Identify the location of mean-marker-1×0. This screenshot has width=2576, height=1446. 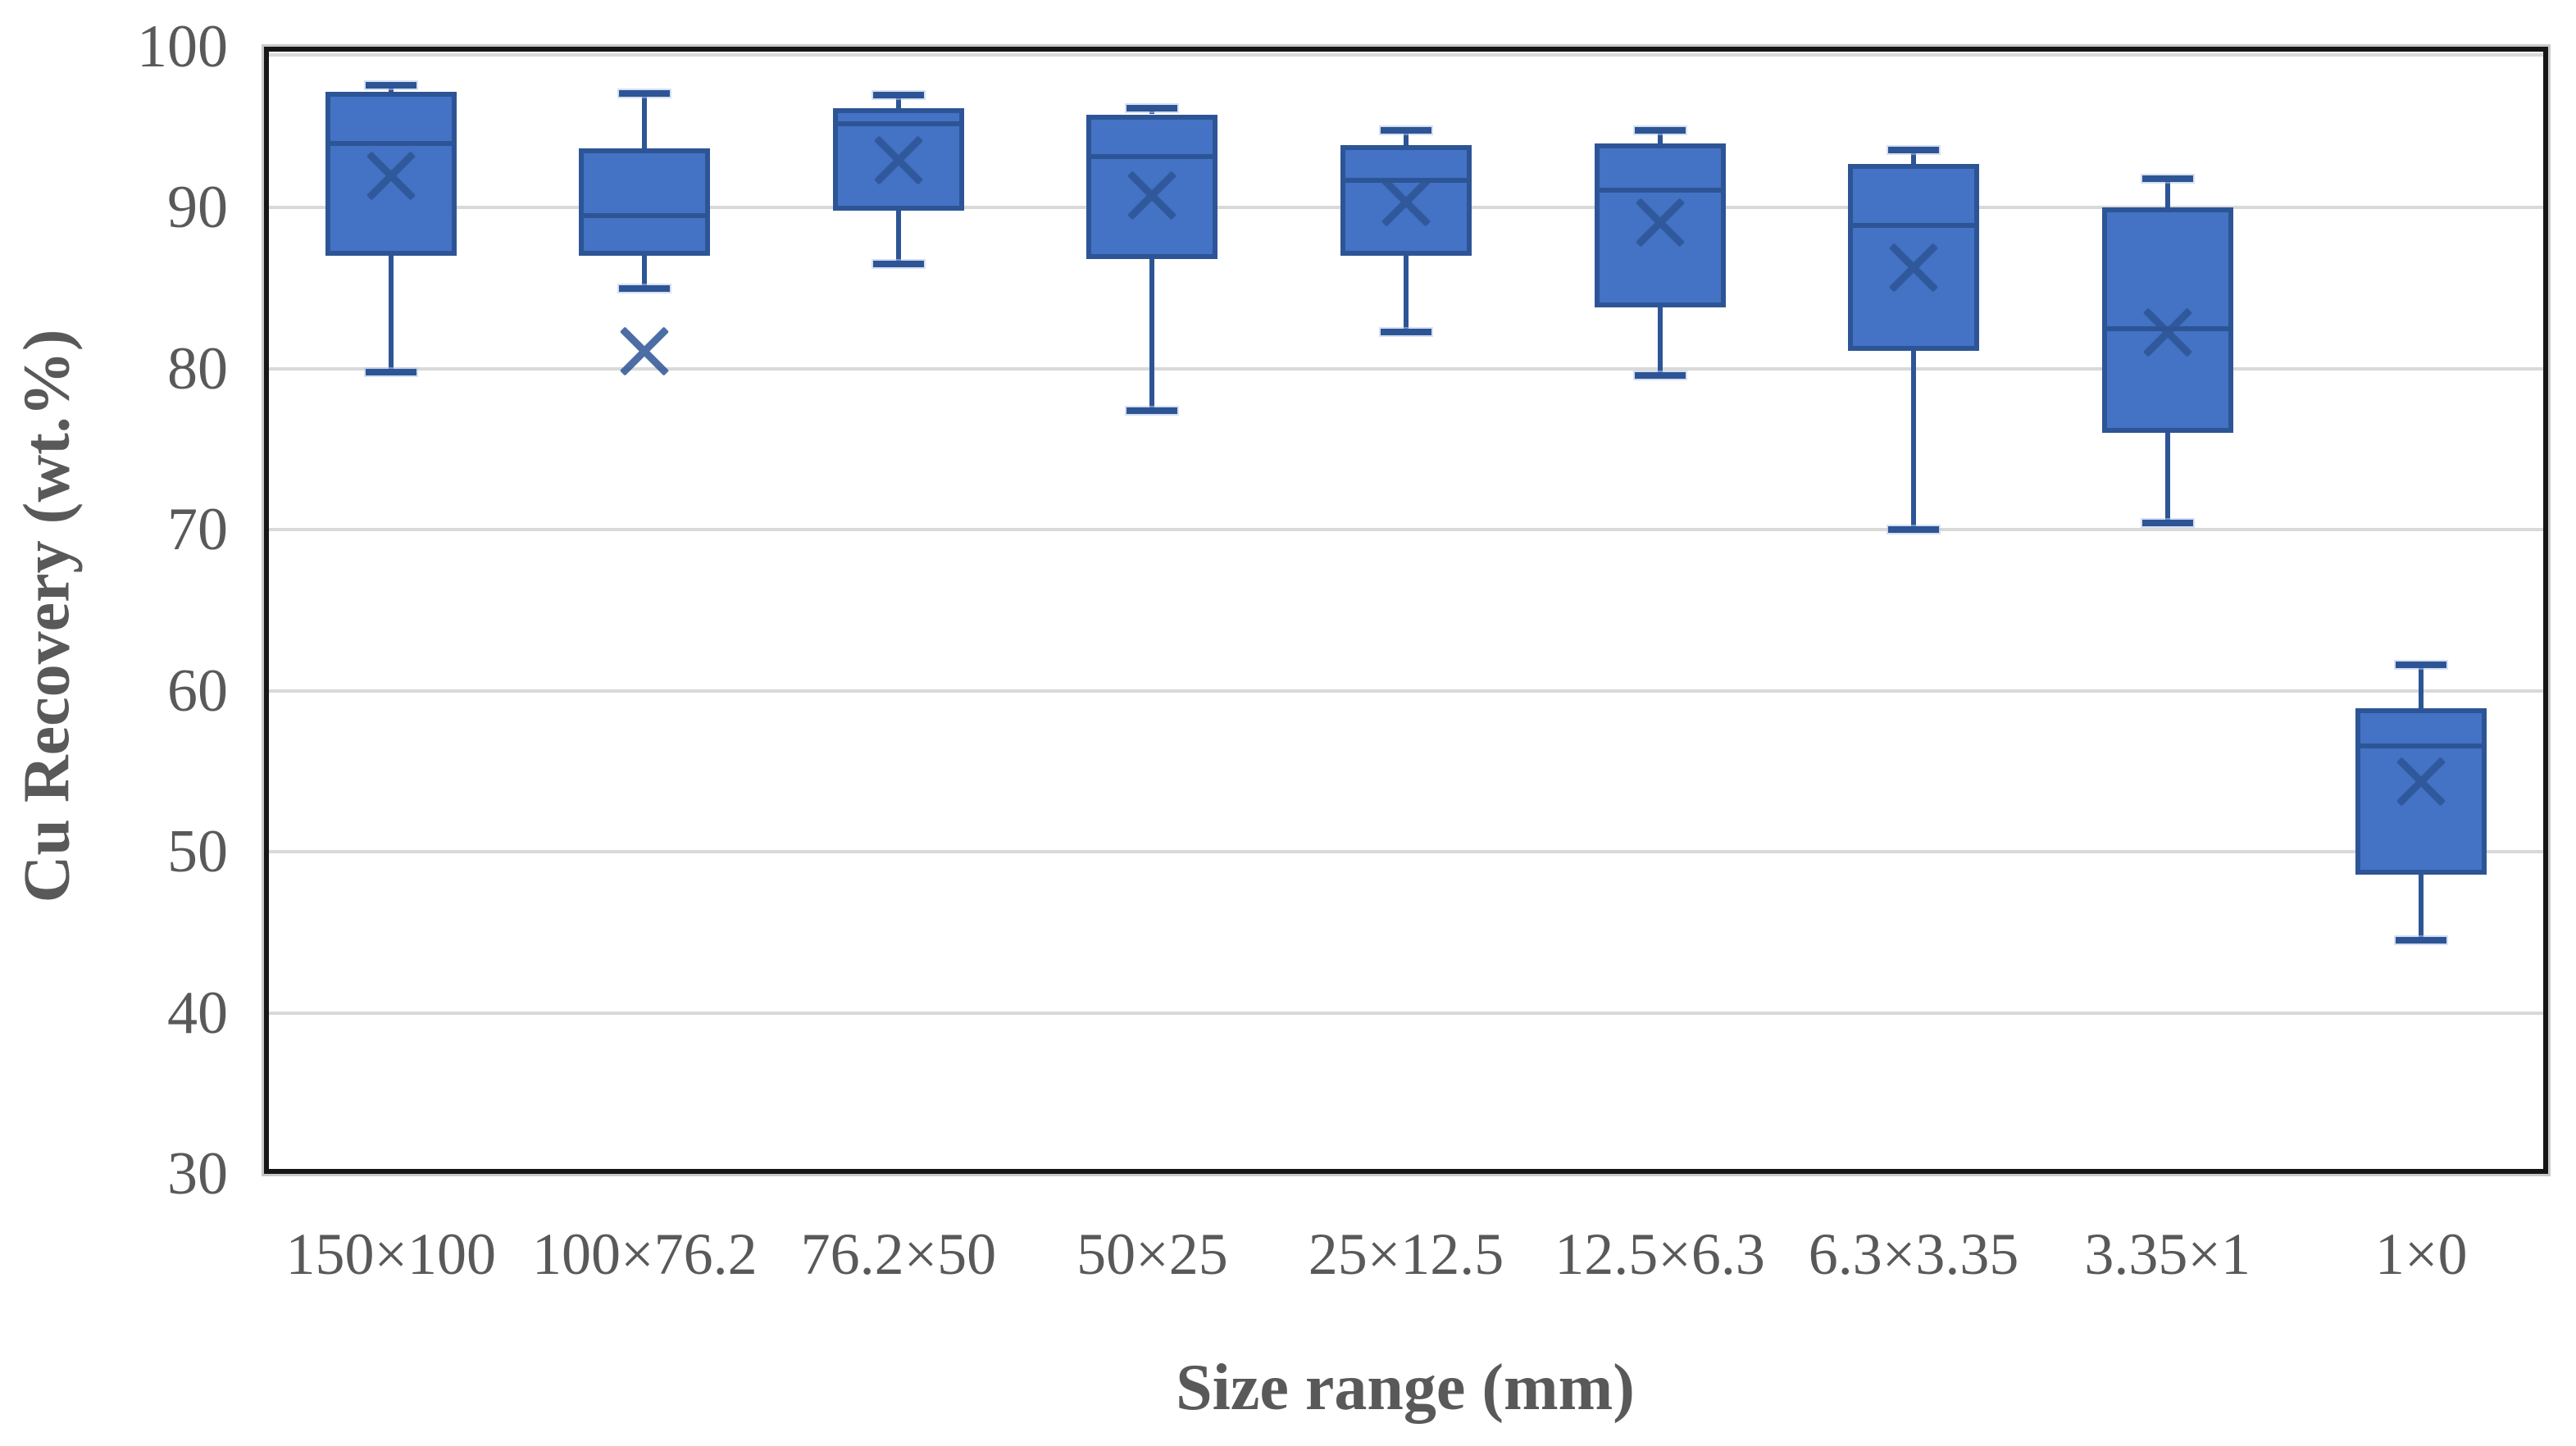
(2421, 782).